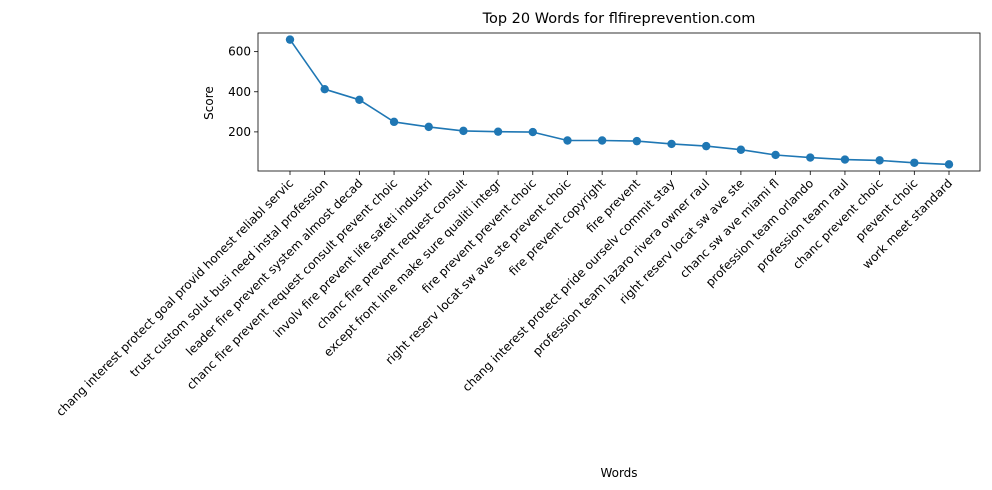  Describe the element at coordinates (618, 473) in the screenshot. I see `x-axis-label: Words` at that location.